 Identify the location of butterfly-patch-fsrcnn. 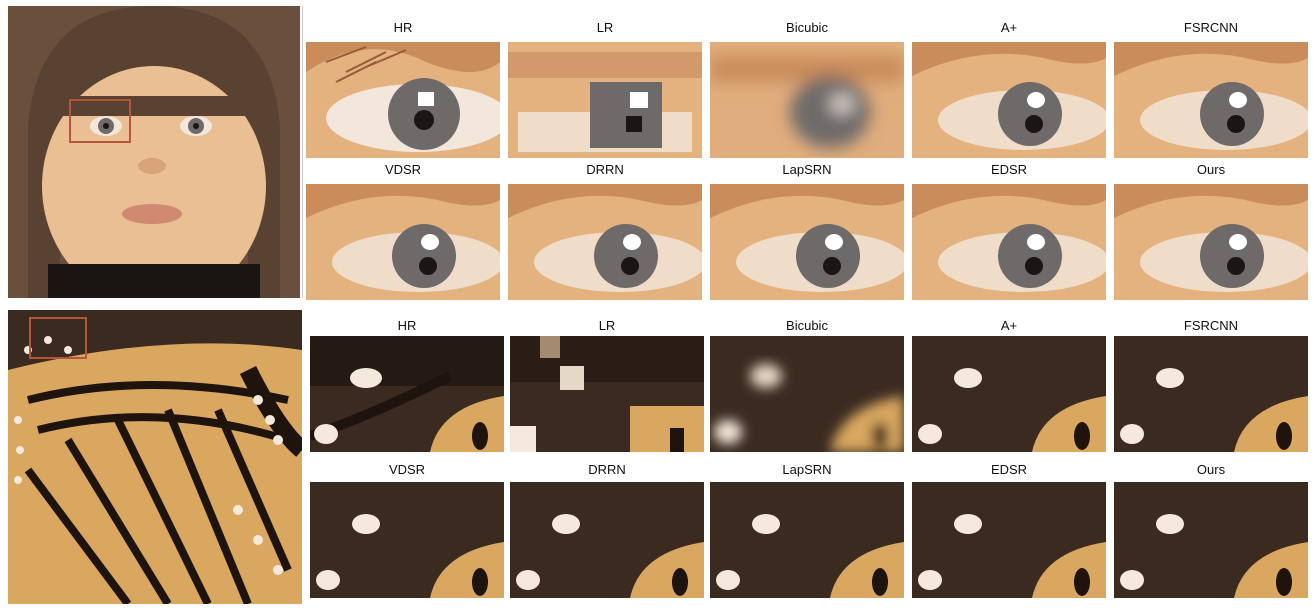
(1211, 394).